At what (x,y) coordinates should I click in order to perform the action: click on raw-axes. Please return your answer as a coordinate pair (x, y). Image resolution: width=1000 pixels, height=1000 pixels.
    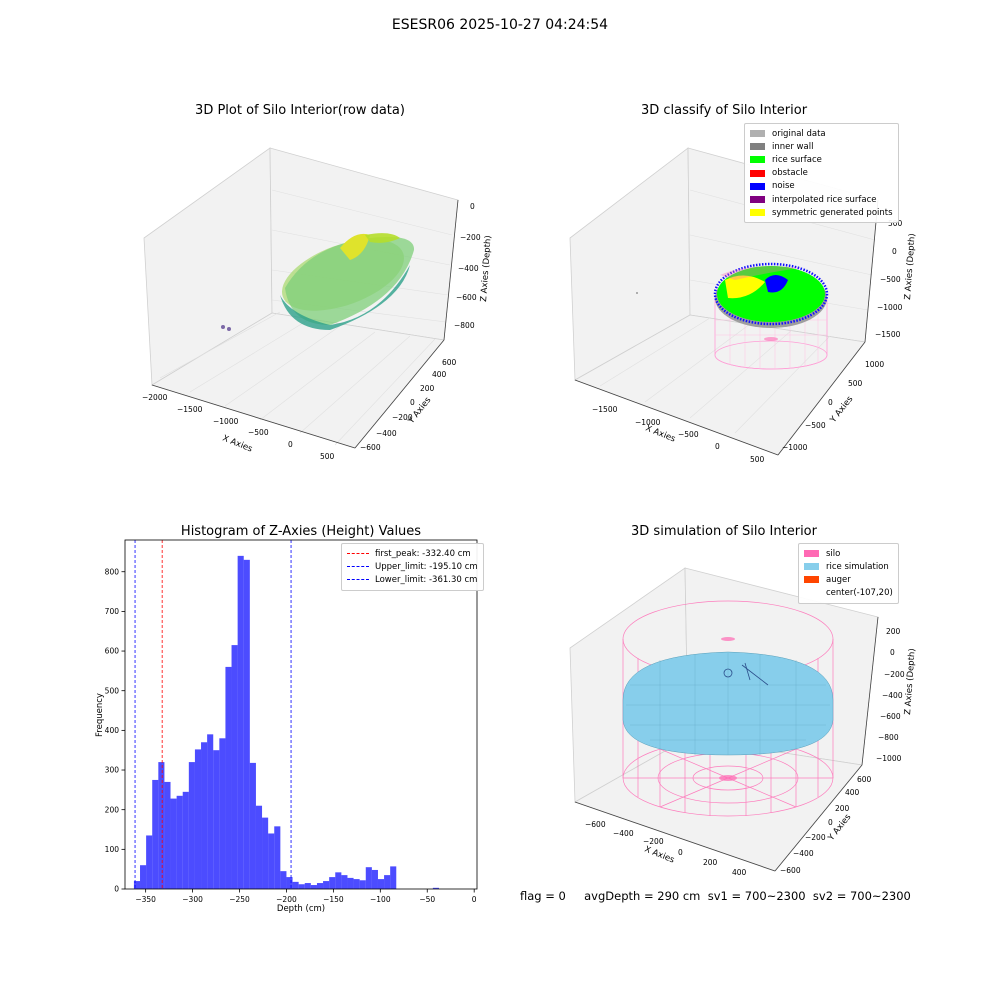
    Looking at the image, I should click on (305, 324).